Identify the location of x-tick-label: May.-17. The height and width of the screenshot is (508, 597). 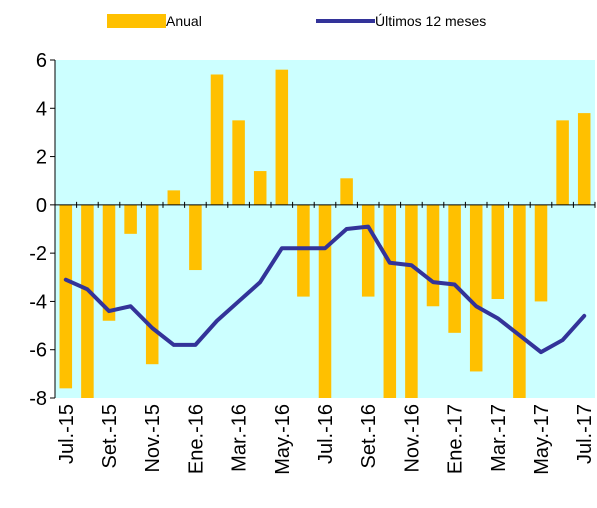
(542, 439).